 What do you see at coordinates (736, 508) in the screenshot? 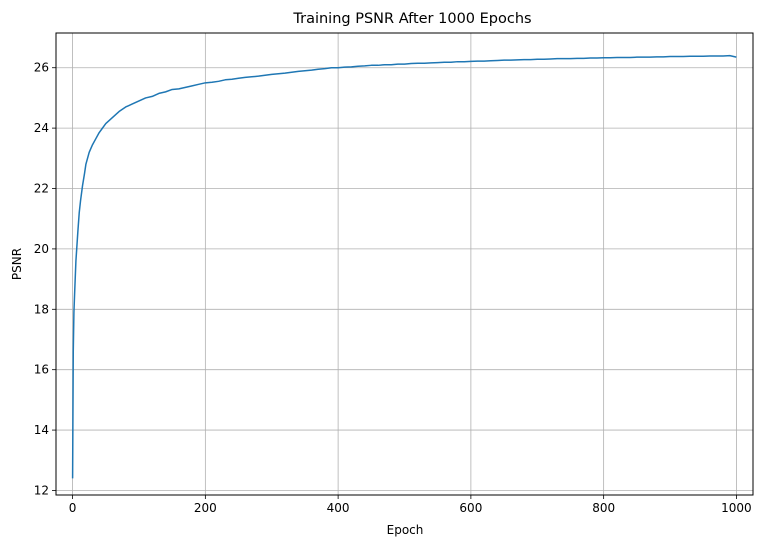
I see `x-tick-label: 1000` at bounding box center [736, 508].